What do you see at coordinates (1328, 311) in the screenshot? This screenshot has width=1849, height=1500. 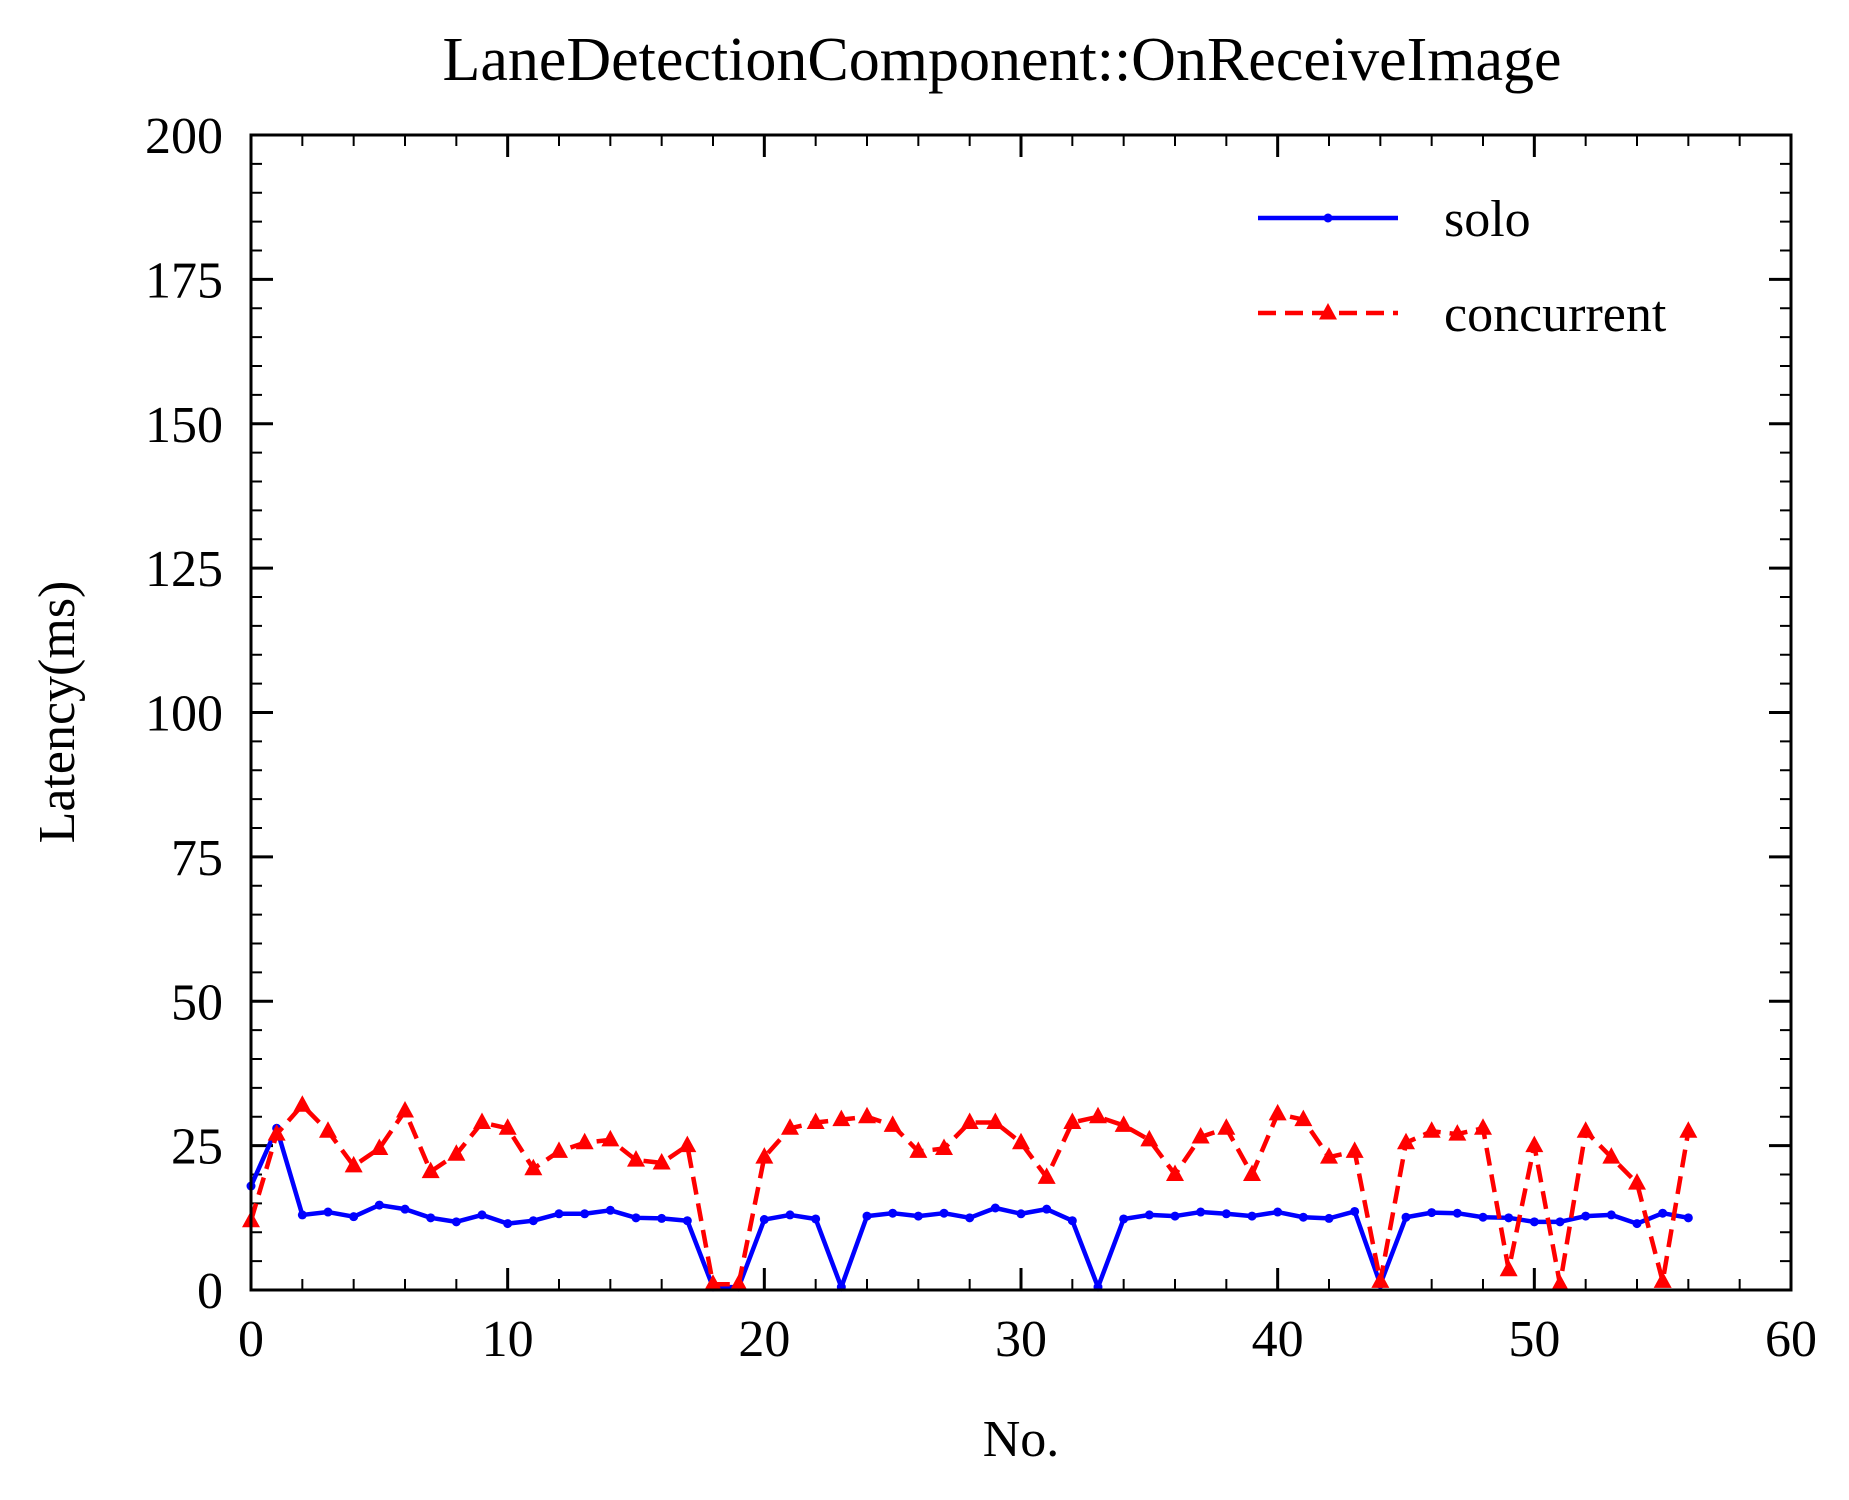 I see `legend-marker-concurrent` at bounding box center [1328, 311].